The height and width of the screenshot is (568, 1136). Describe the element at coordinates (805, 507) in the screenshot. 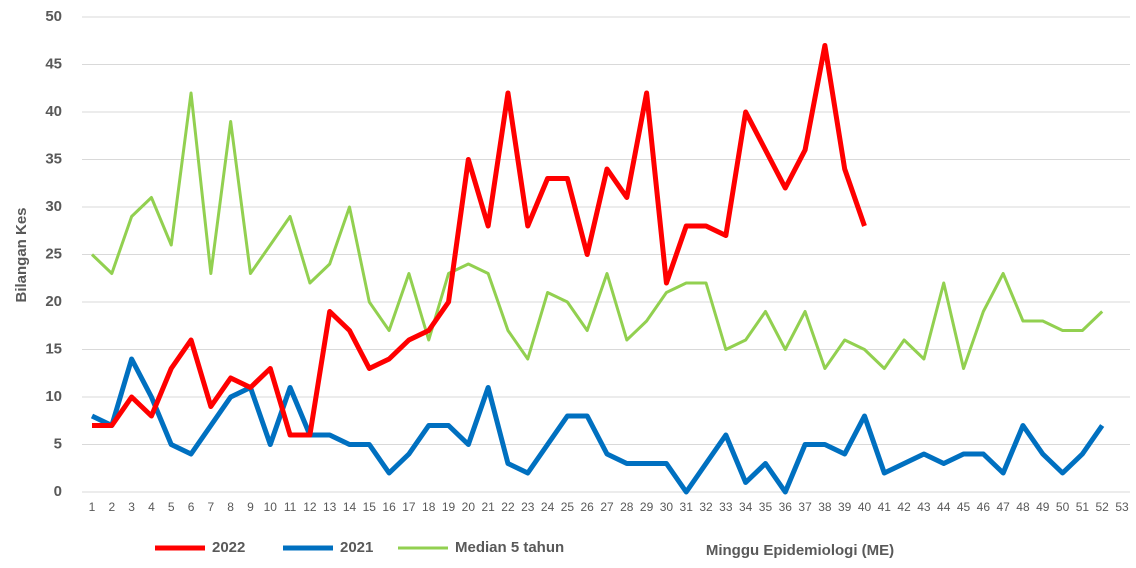

I see `x-tick-label: 37` at that location.